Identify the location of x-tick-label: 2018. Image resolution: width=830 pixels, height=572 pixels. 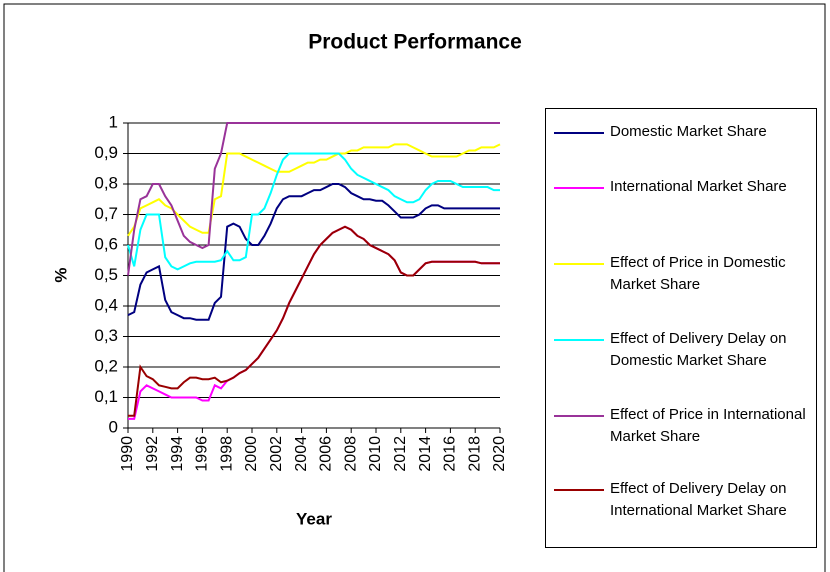
(474, 454).